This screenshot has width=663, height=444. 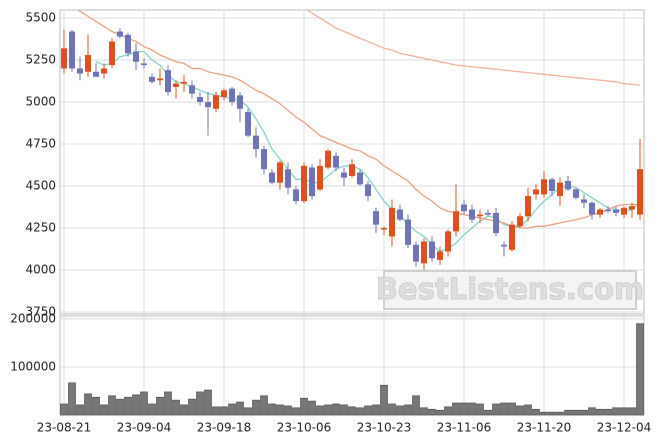 I want to click on y-tick-label: 4500, so click(x=40, y=186).